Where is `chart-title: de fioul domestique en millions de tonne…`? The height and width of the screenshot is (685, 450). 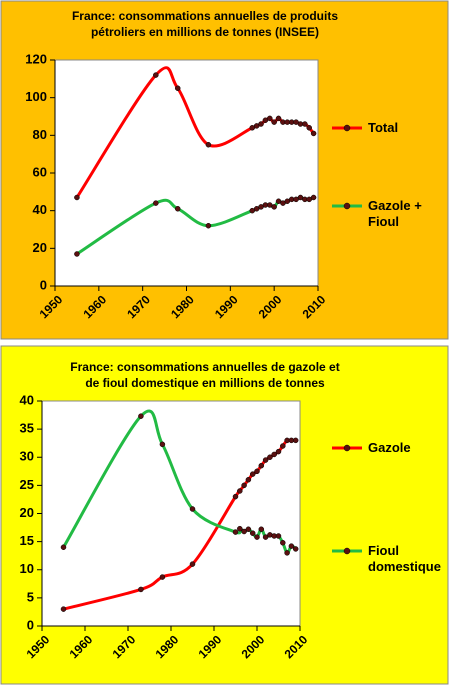
chart-title: de fioul domestique en millions de tonne… is located at coordinates (205, 383).